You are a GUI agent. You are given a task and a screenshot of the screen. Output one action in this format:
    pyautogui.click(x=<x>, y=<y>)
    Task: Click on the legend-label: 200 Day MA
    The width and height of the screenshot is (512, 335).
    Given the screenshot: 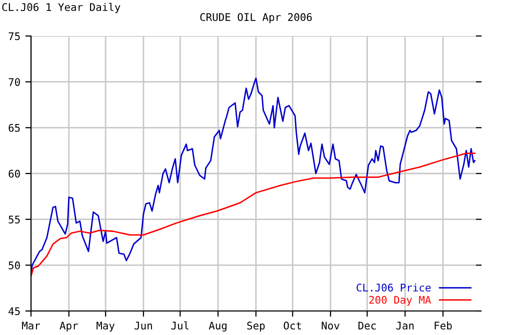 What is the action you would take?
    pyautogui.click(x=400, y=301)
    